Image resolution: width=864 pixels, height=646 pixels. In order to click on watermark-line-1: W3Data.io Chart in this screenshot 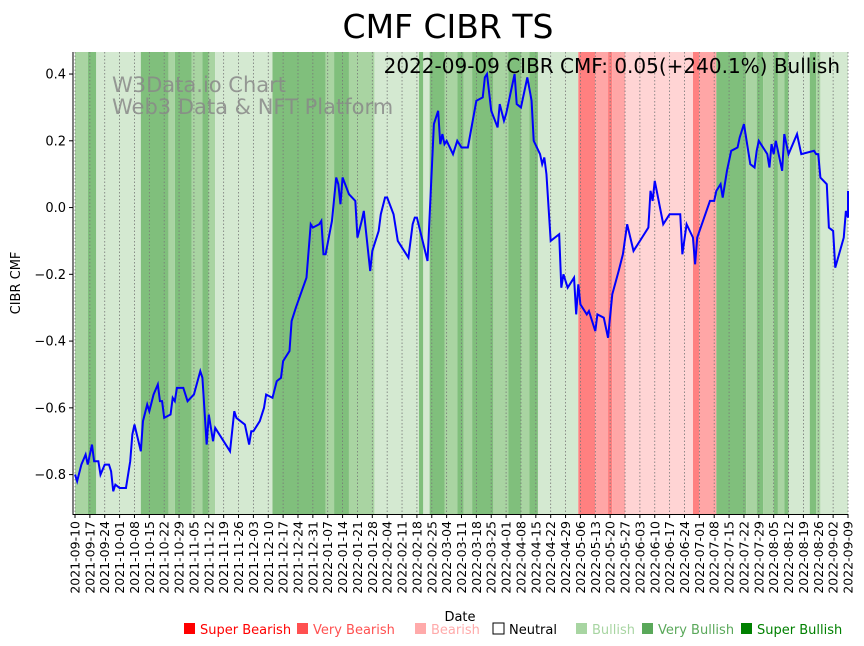, I will do `click(199, 85)`.